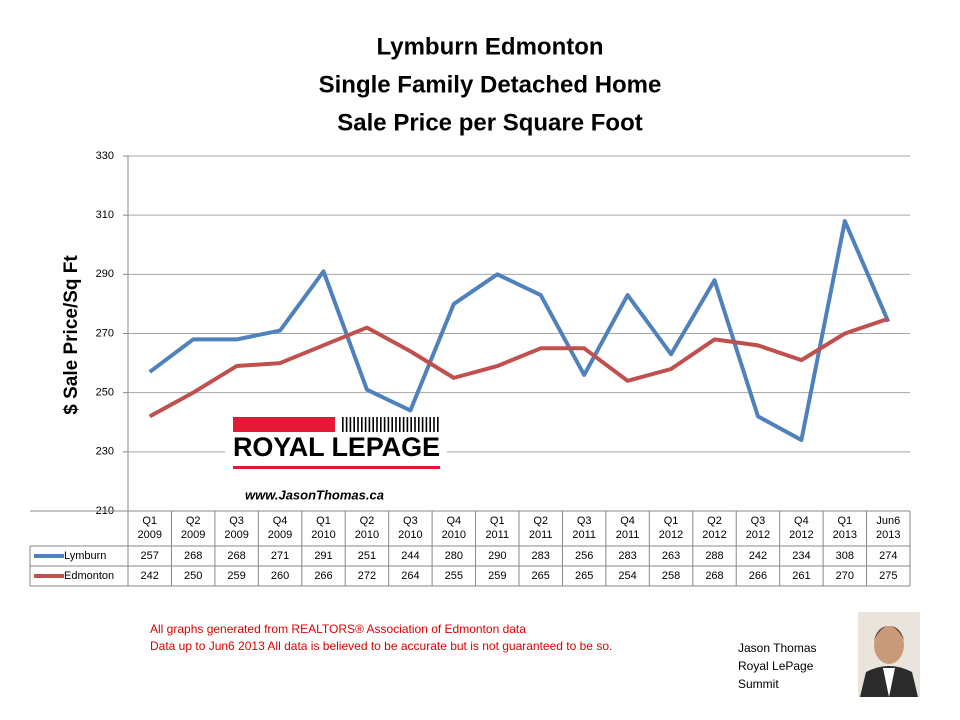 This screenshot has width=960, height=720. I want to click on table-value: 261, so click(801, 576).